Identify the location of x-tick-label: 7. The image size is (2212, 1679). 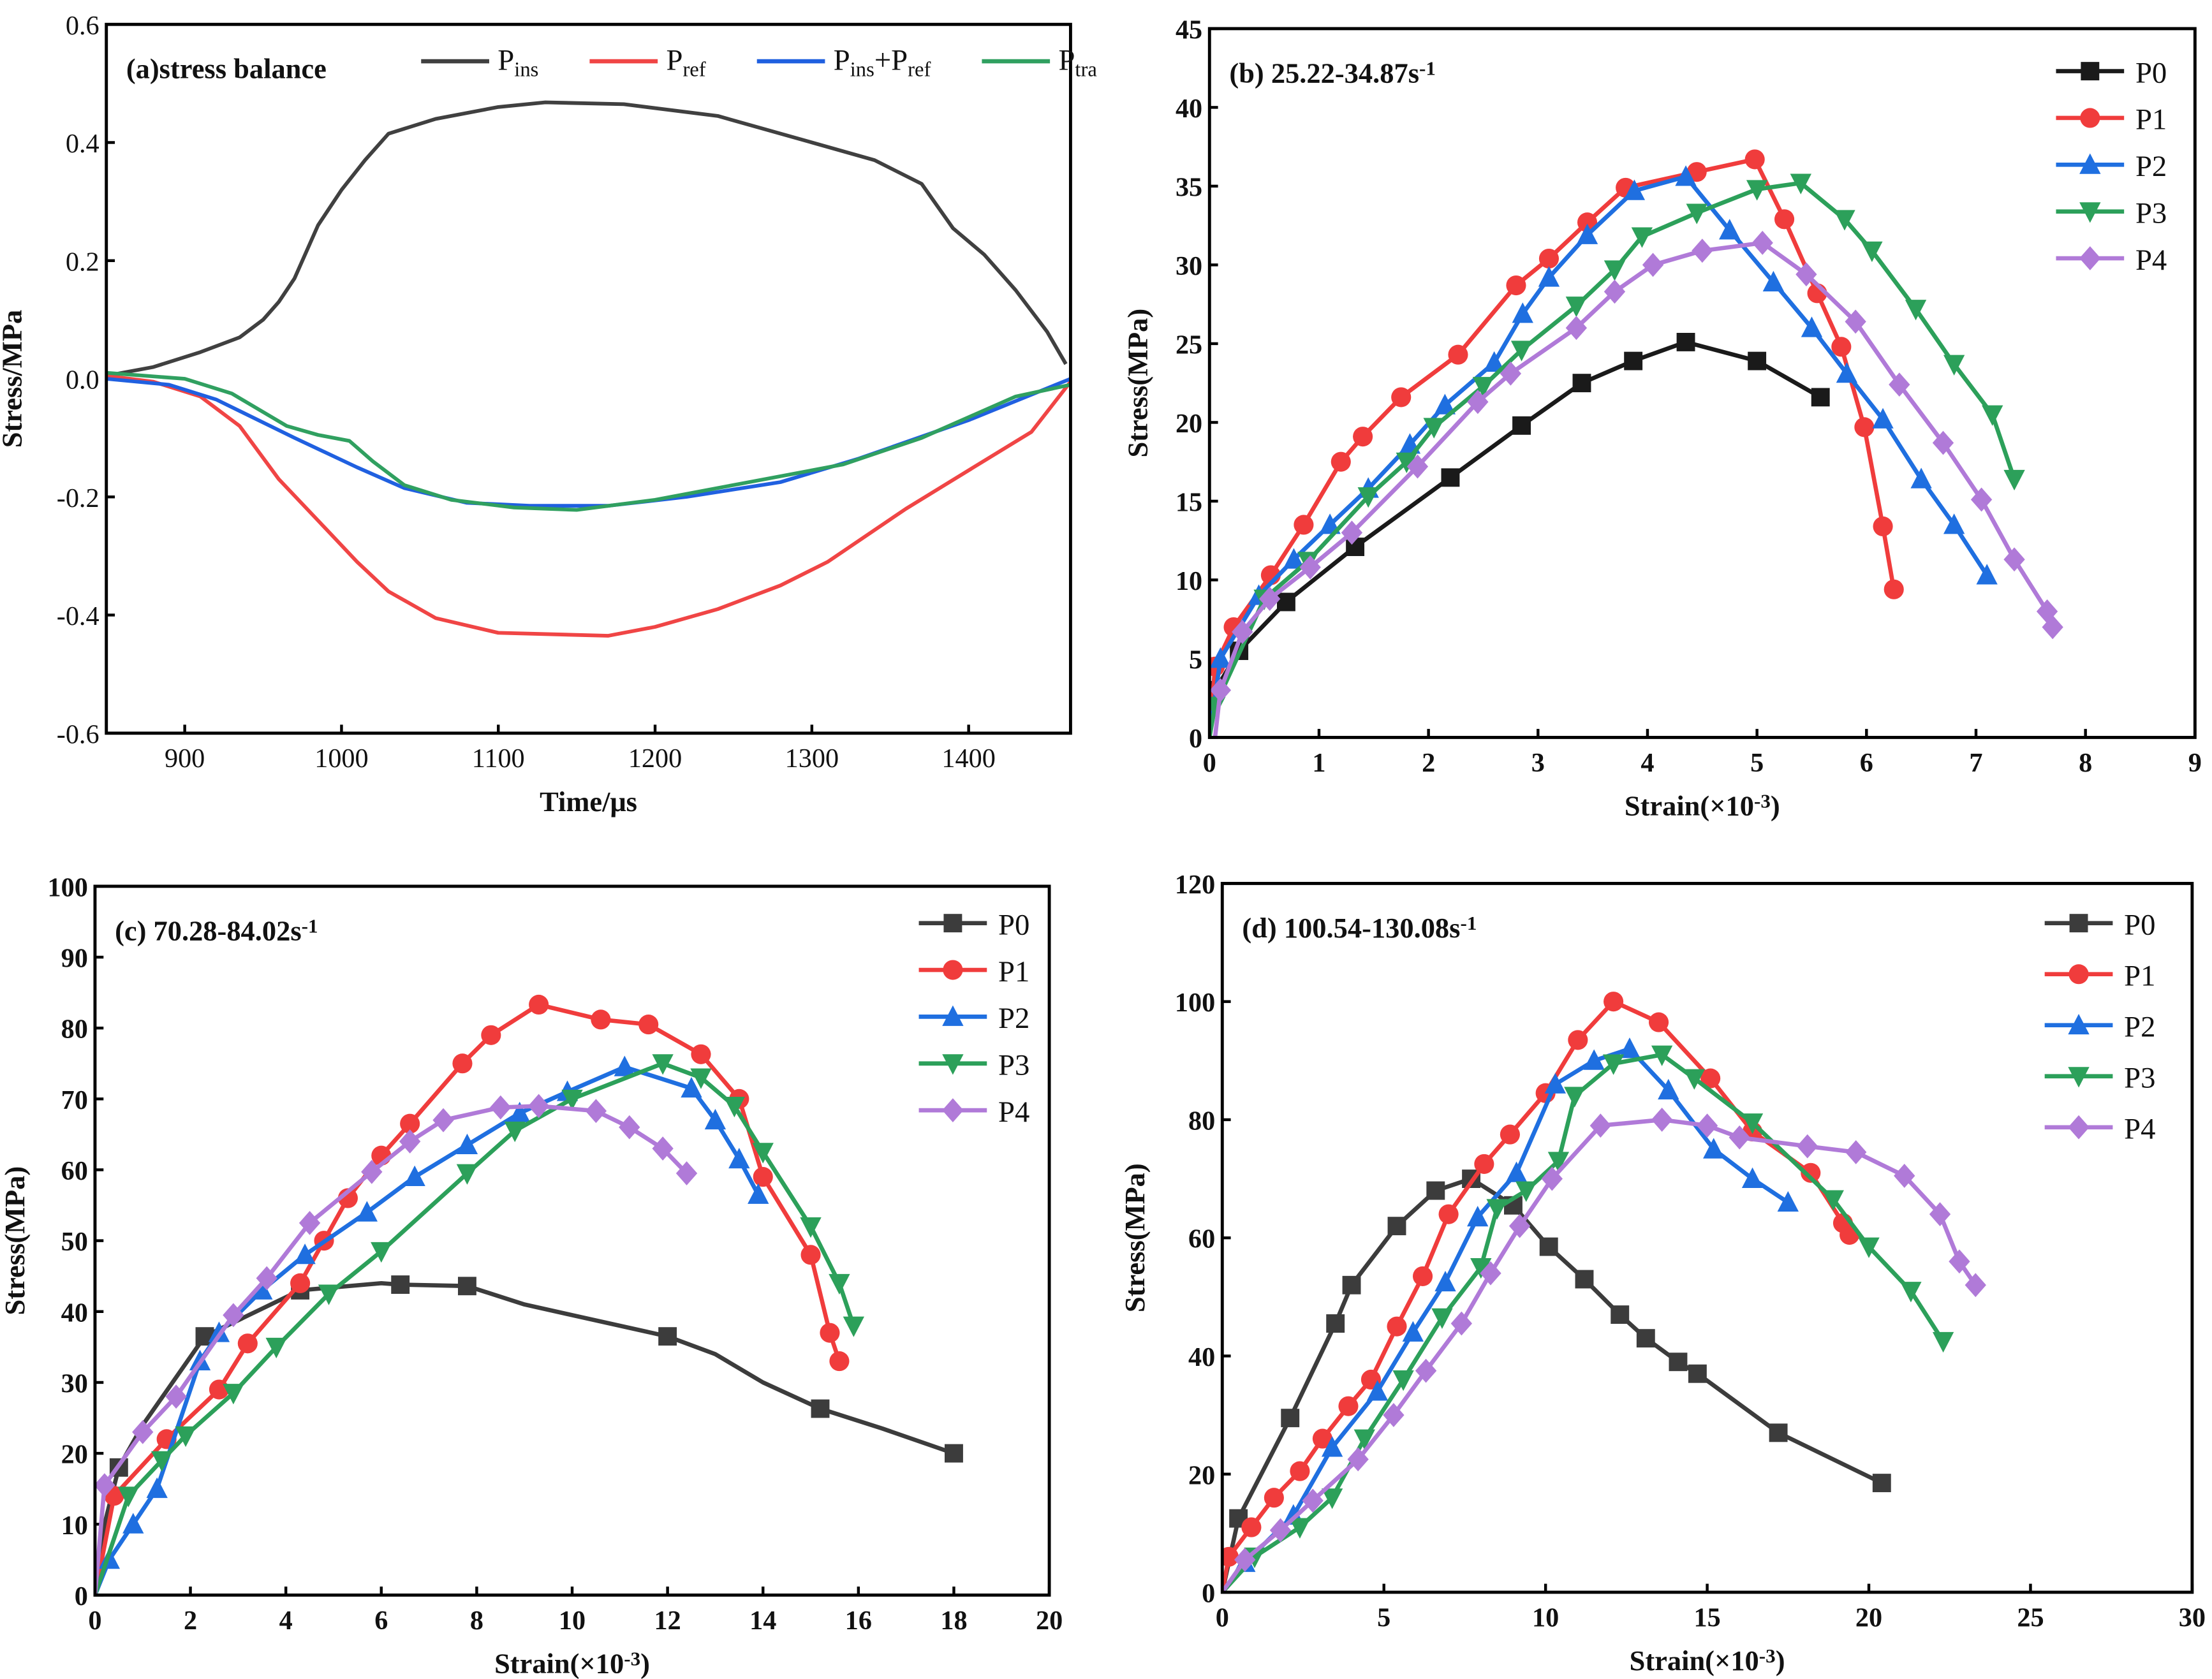
(1976, 763).